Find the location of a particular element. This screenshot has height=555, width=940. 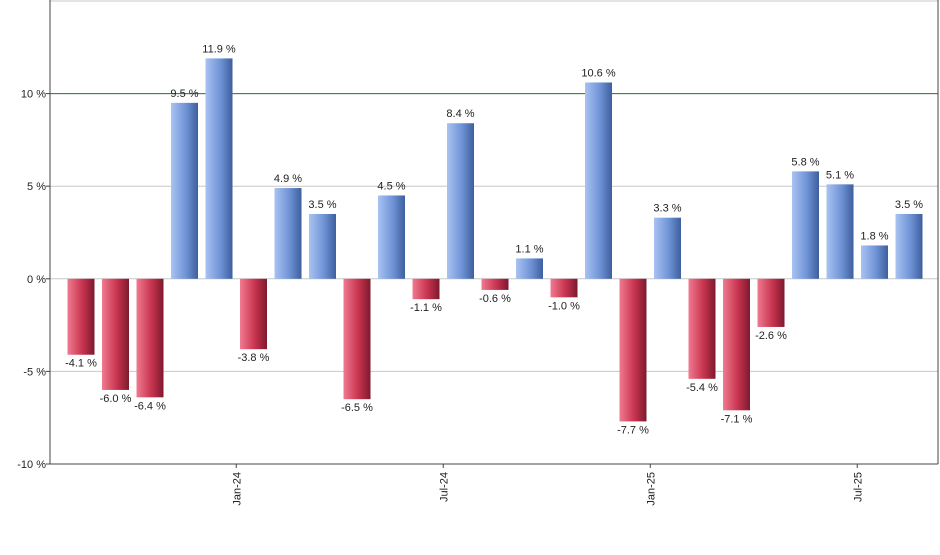

data-label: 11.9 % is located at coordinates (219, 49).